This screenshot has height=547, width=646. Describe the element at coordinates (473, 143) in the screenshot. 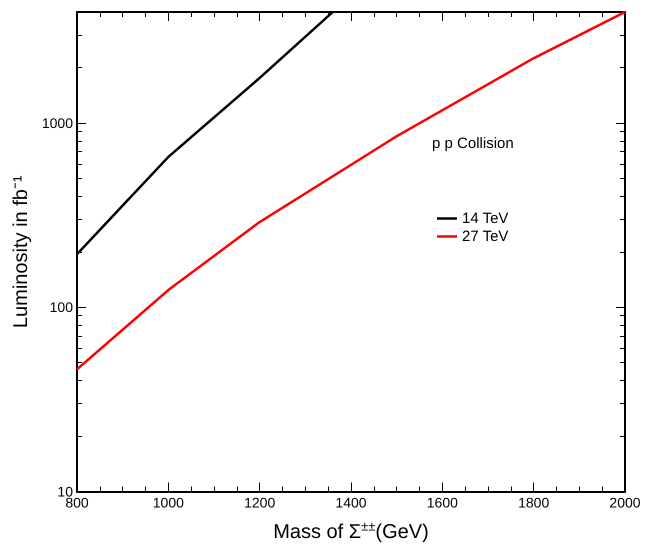

I see `annotation: p p Collision` at that location.